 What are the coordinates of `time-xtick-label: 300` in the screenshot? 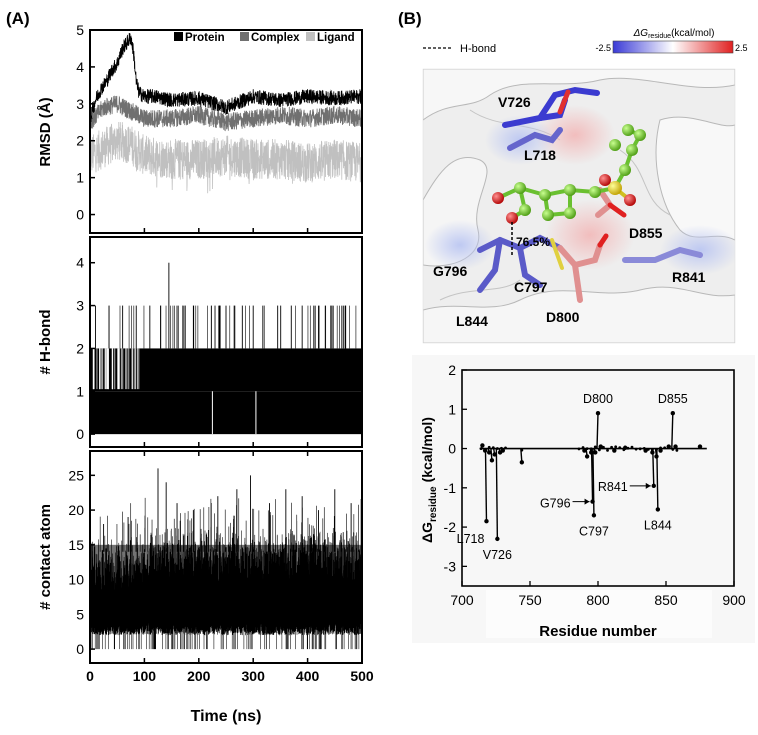 It's located at (254, 676).